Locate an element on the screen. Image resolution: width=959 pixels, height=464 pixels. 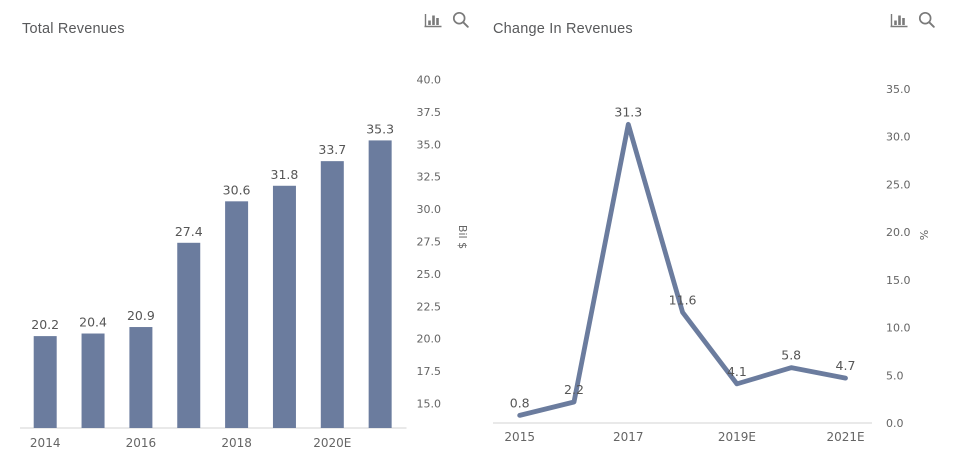
bar-2019E is located at coordinates (284, 306).